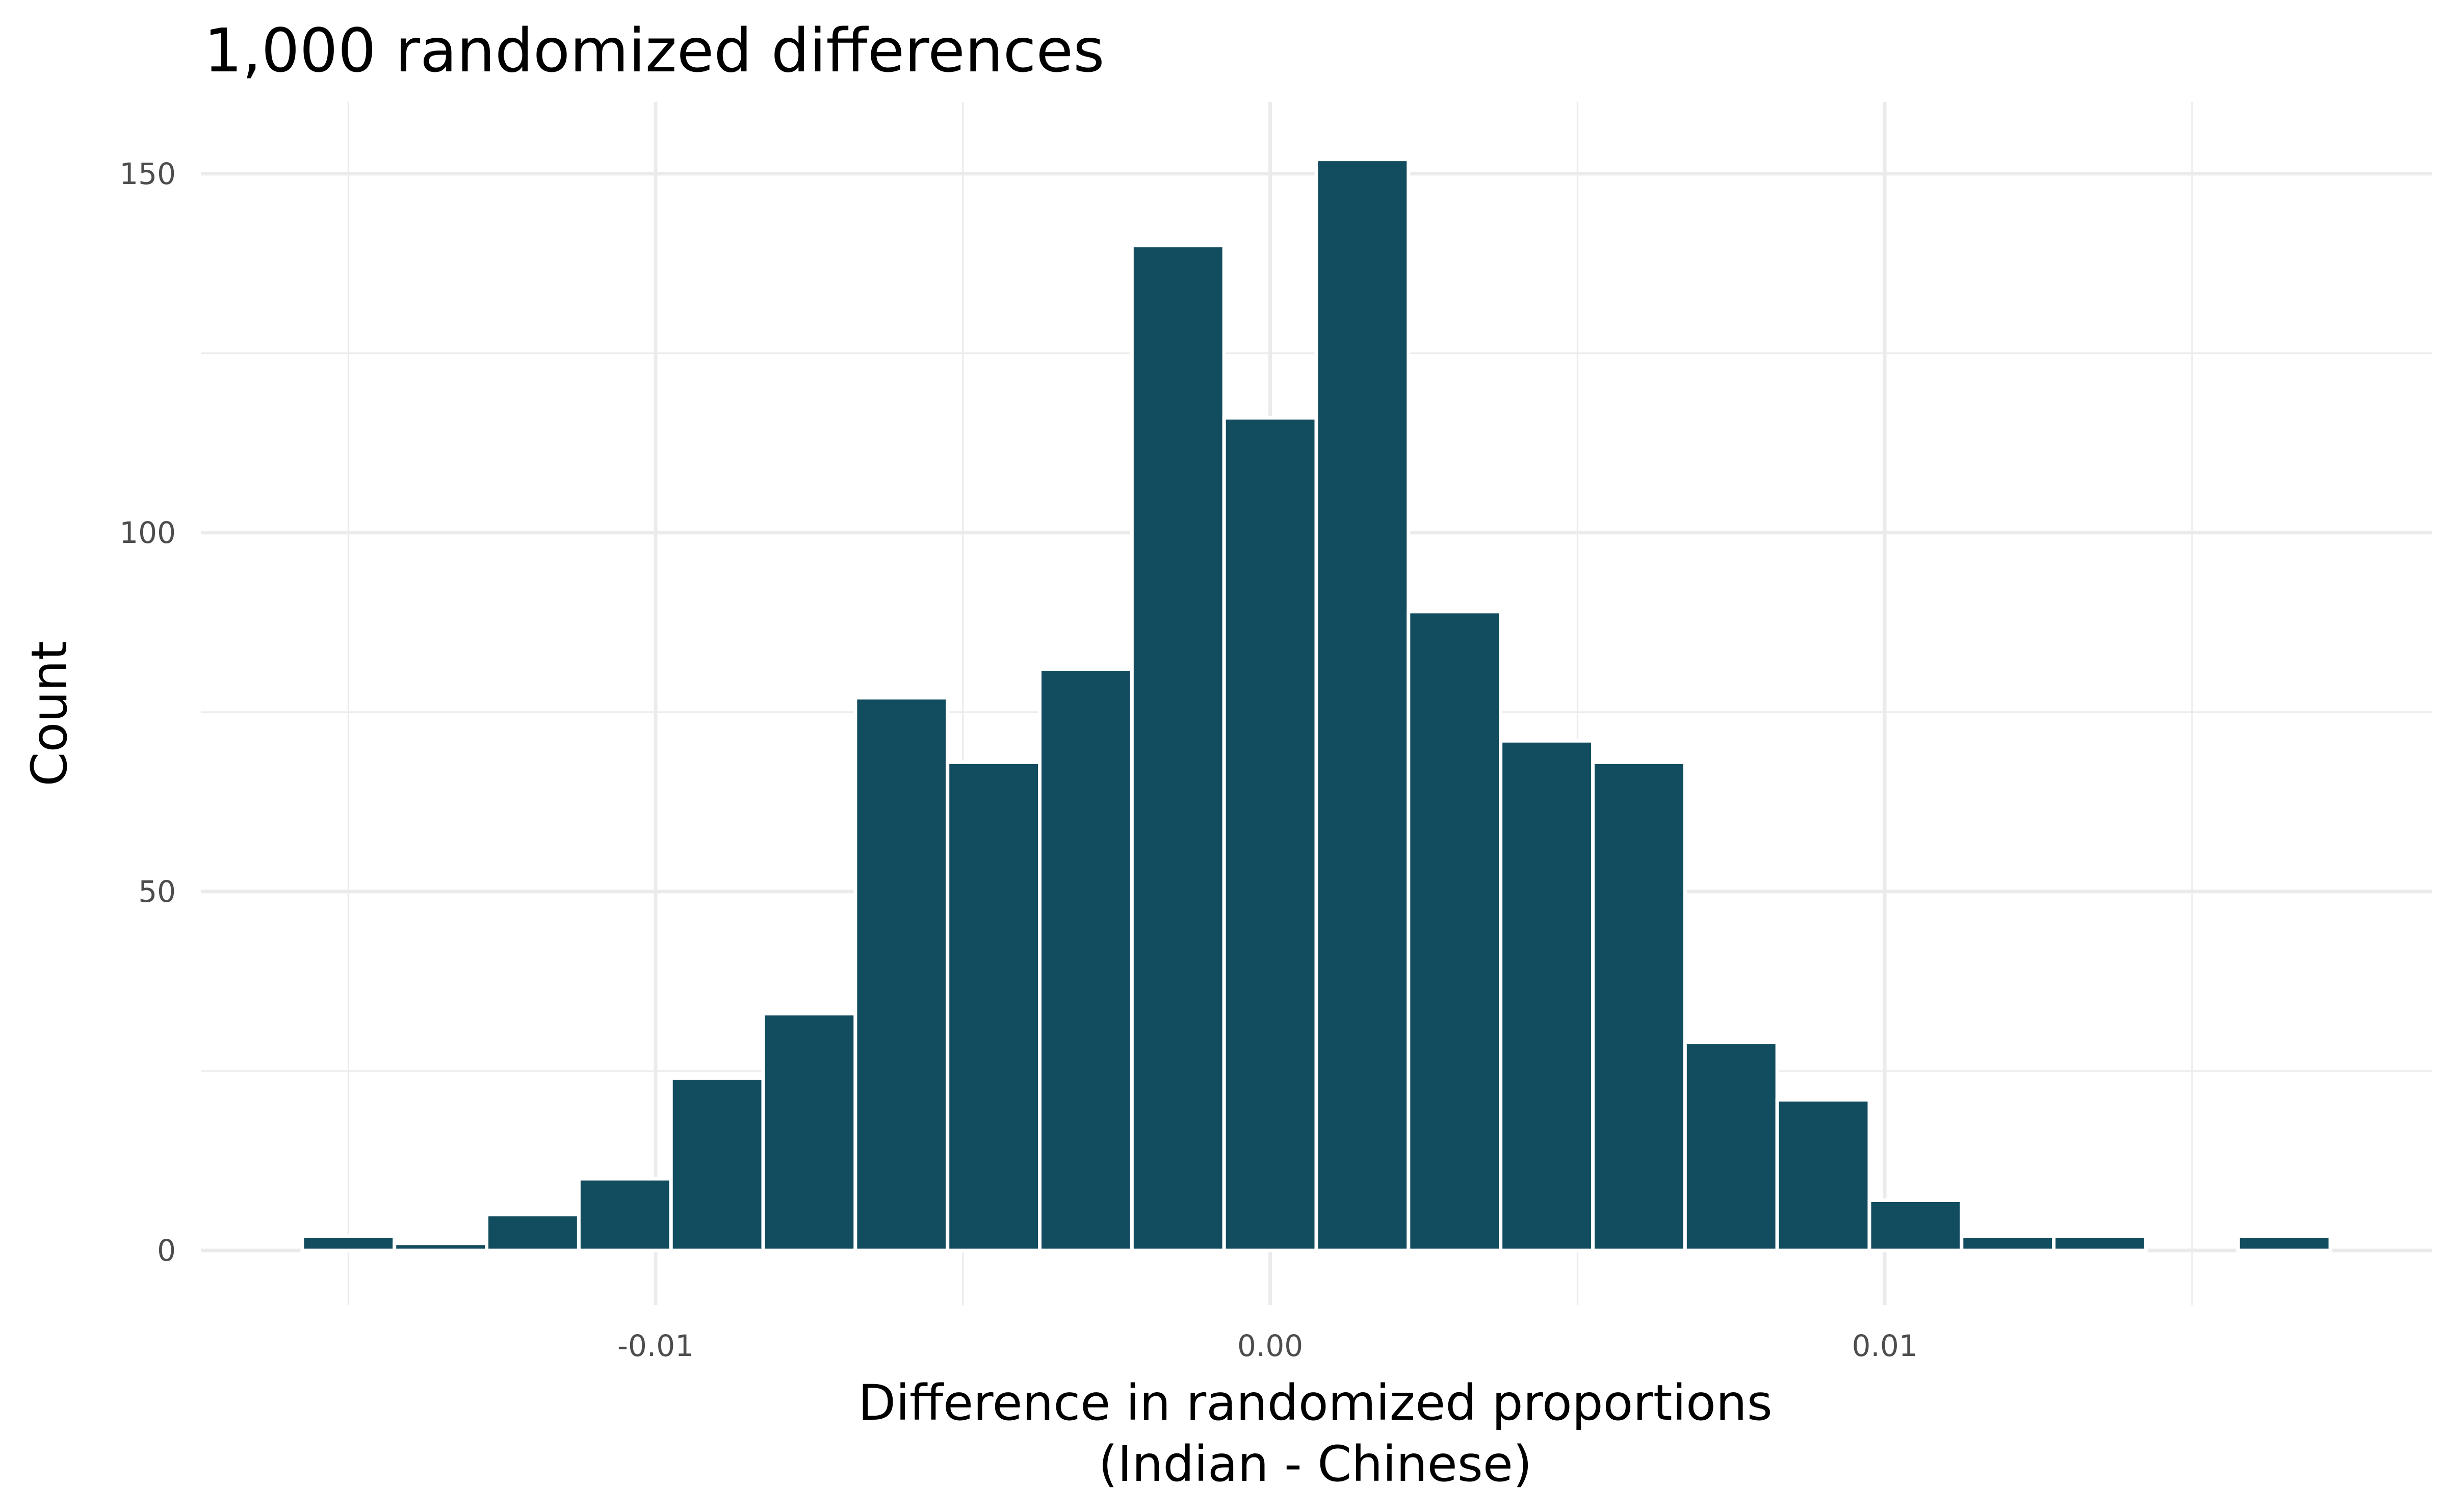  What do you see at coordinates (166, 1250) in the screenshot?
I see `y-tick-label: 0` at bounding box center [166, 1250].